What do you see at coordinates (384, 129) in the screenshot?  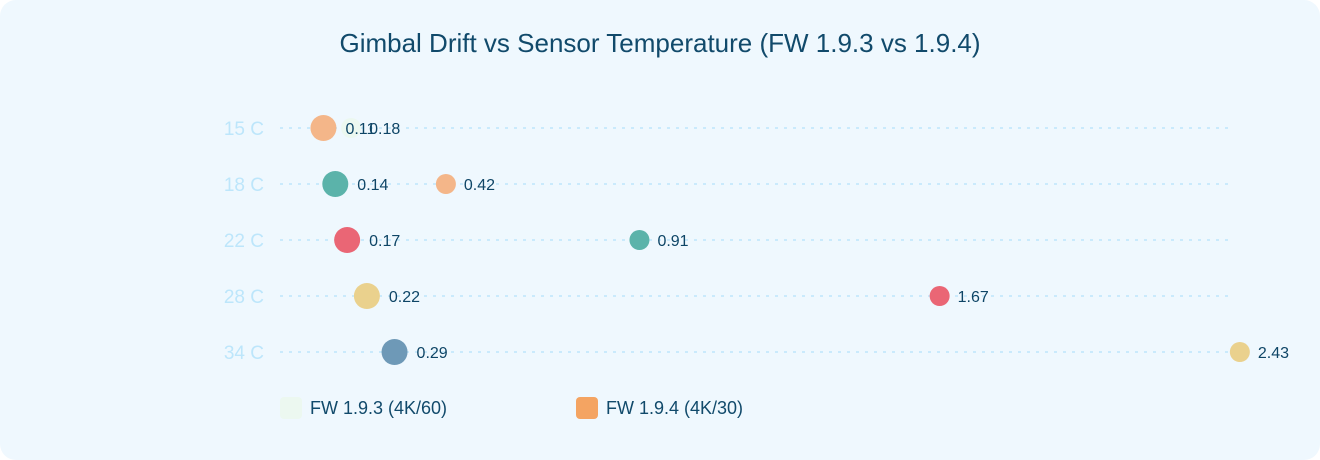 I see `data-label: 0.18` at bounding box center [384, 129].